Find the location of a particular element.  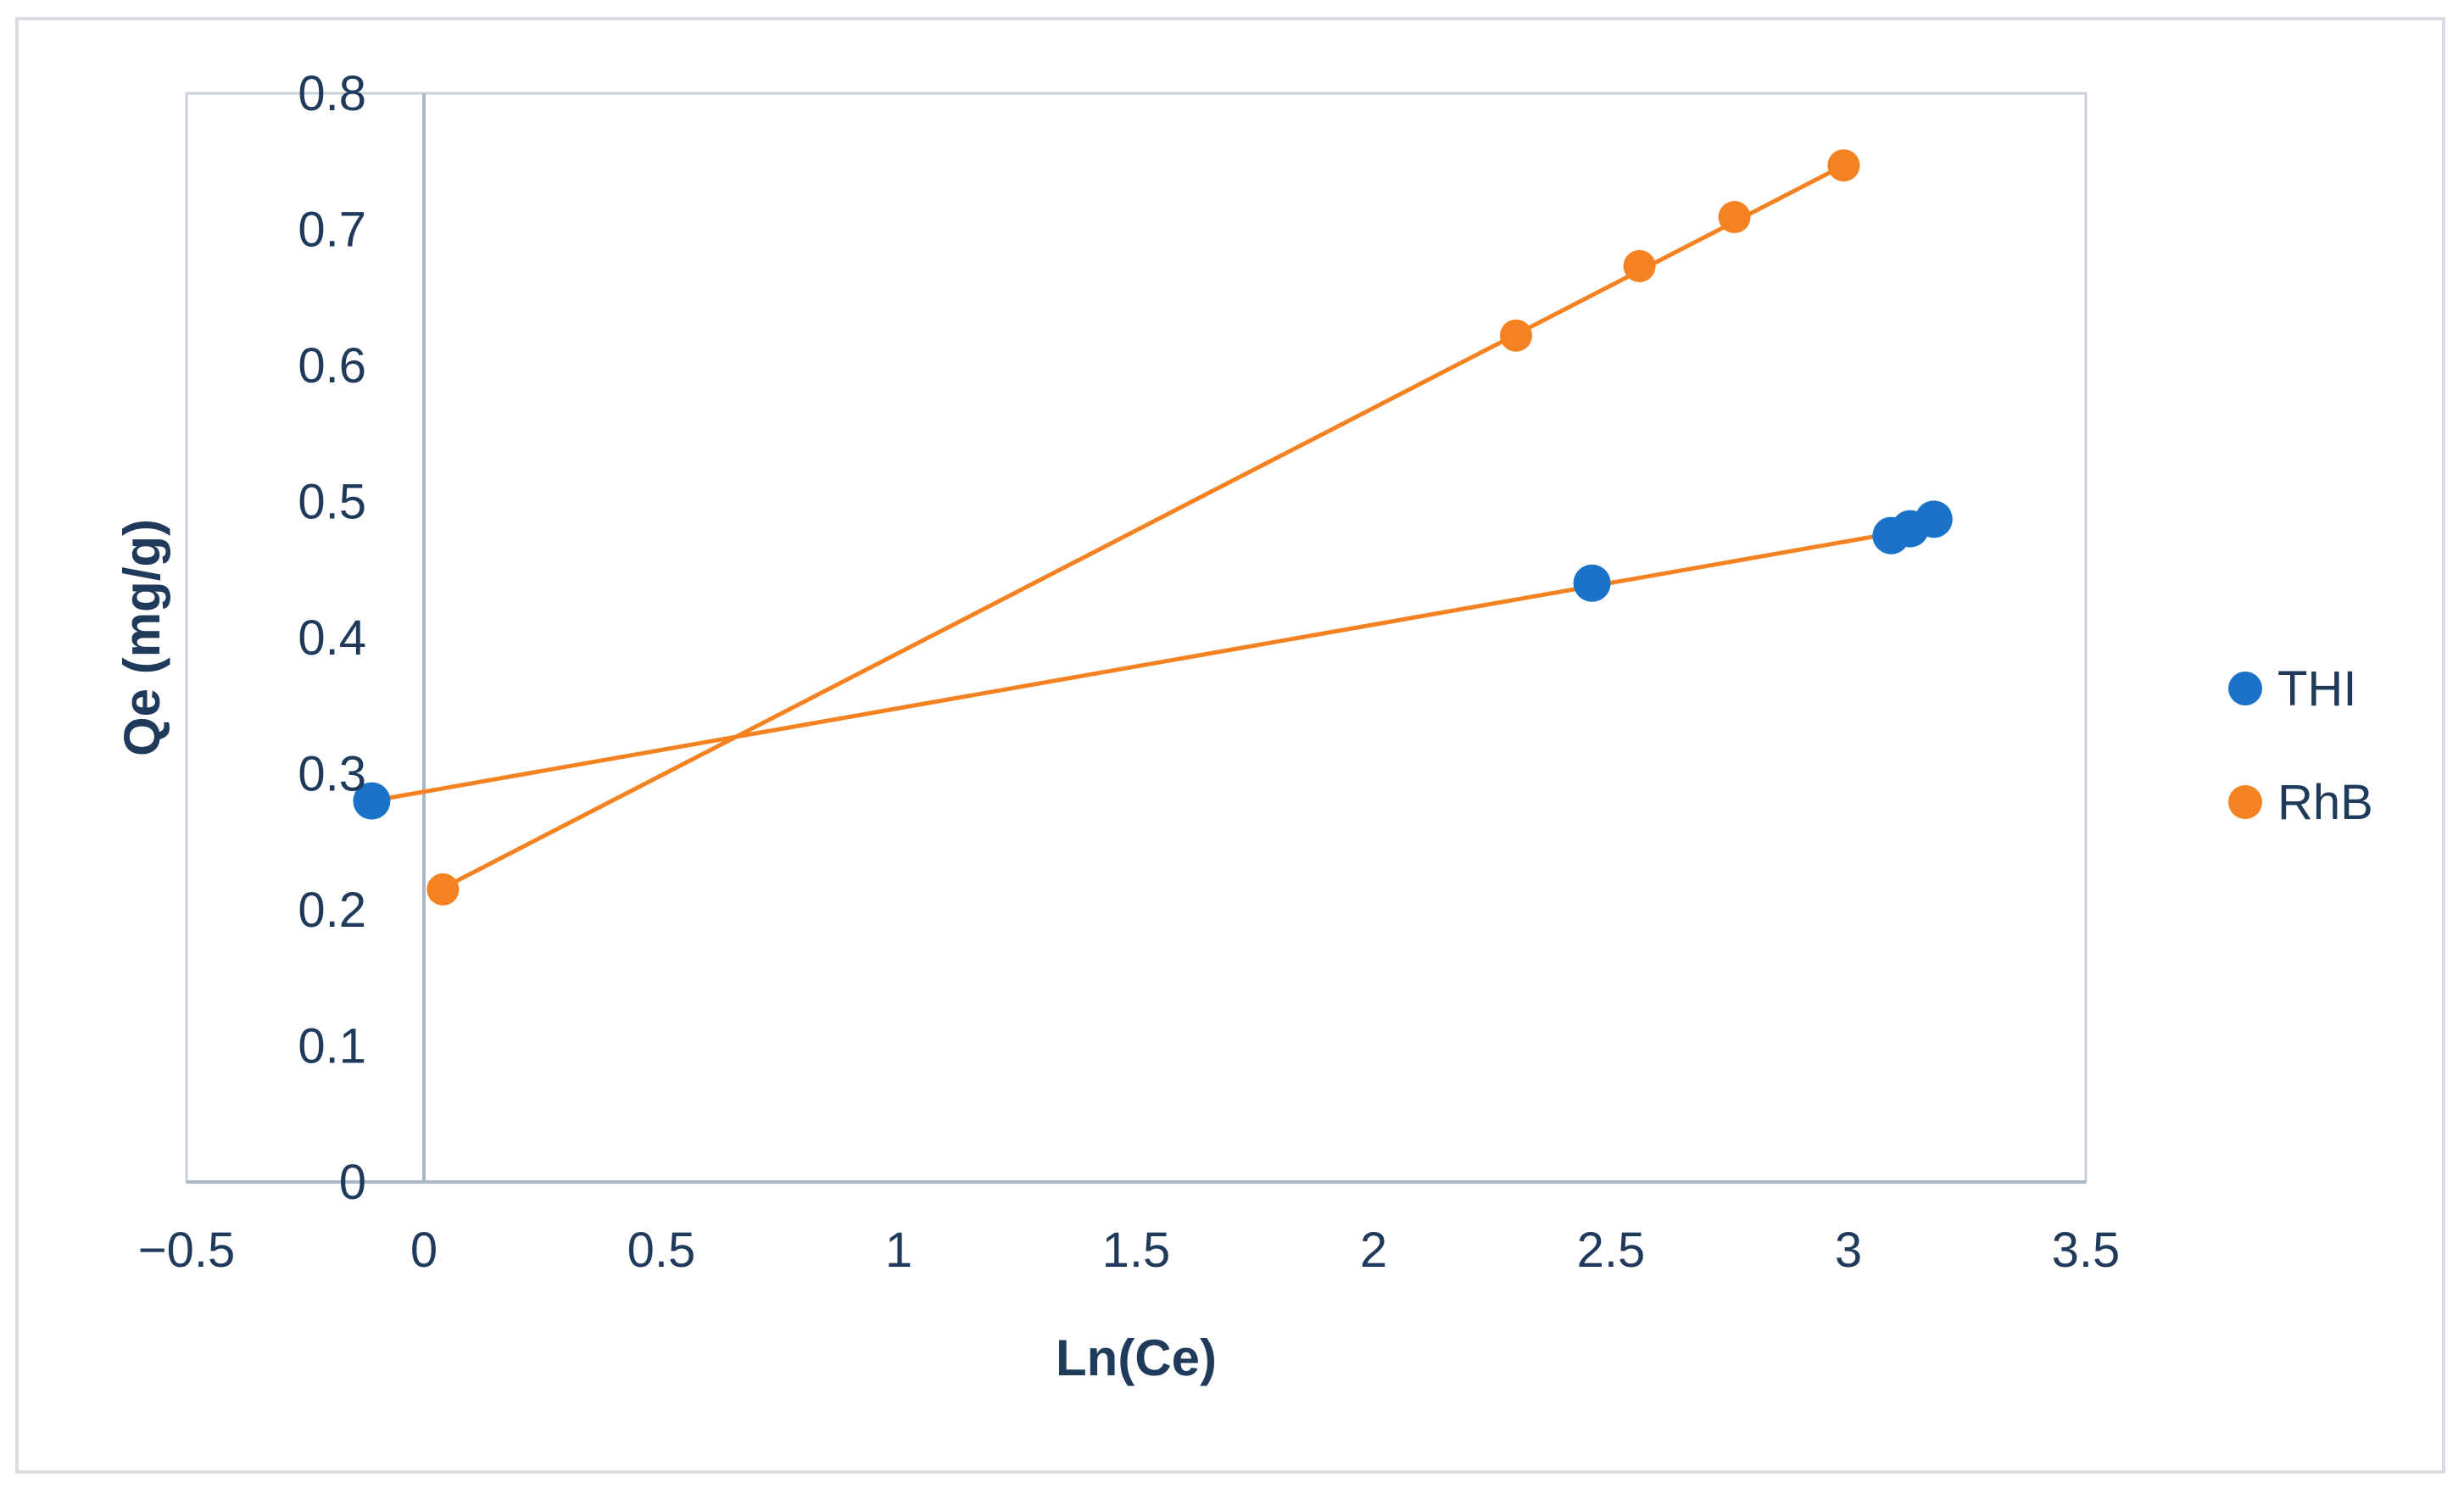

x-tick-label: 1 is located at coordinates (898, 1250).